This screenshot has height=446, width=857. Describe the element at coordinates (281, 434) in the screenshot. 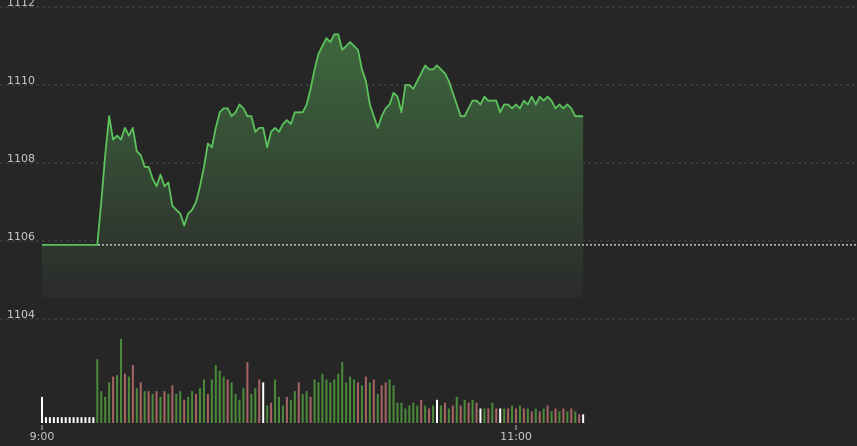

I see `x-axis-ticks: 9:00 11:00` at that location.